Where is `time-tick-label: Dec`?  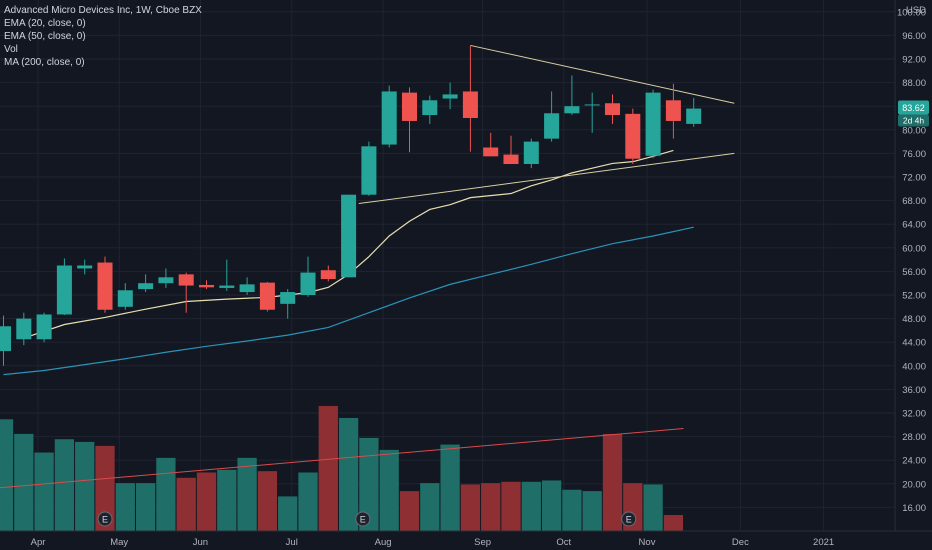 time-tick-label: Dec is located at coordinates (740, 542).